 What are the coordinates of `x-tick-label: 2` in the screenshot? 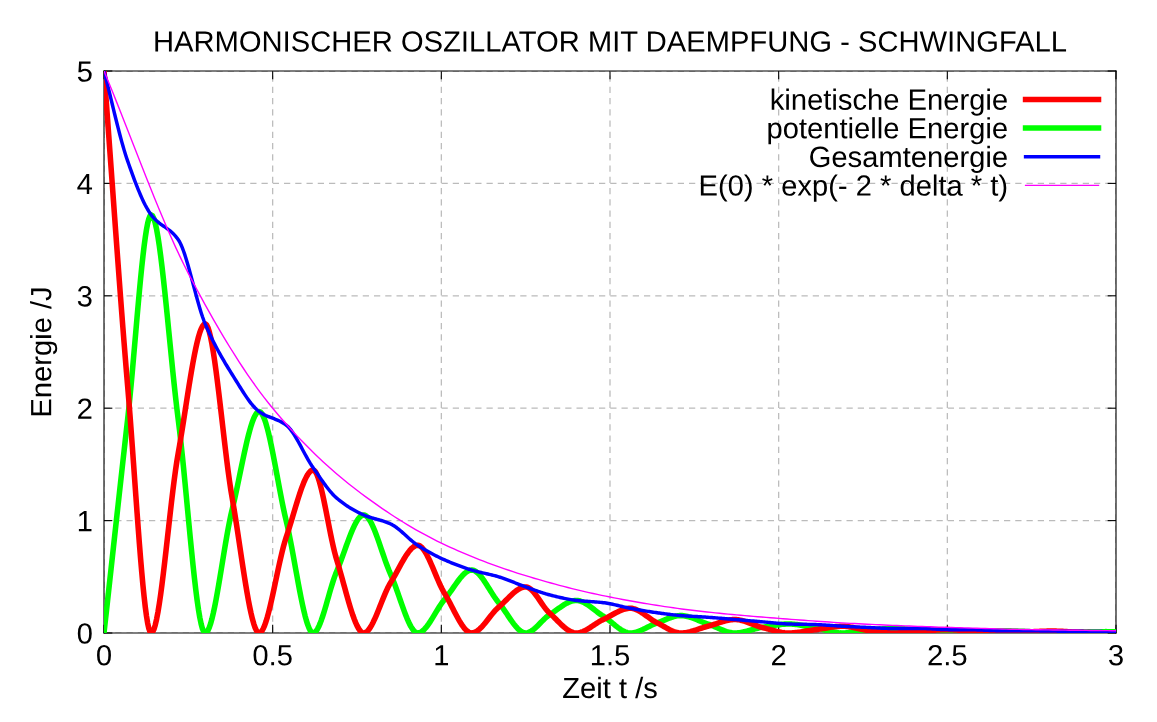 It's located at (779, 655).